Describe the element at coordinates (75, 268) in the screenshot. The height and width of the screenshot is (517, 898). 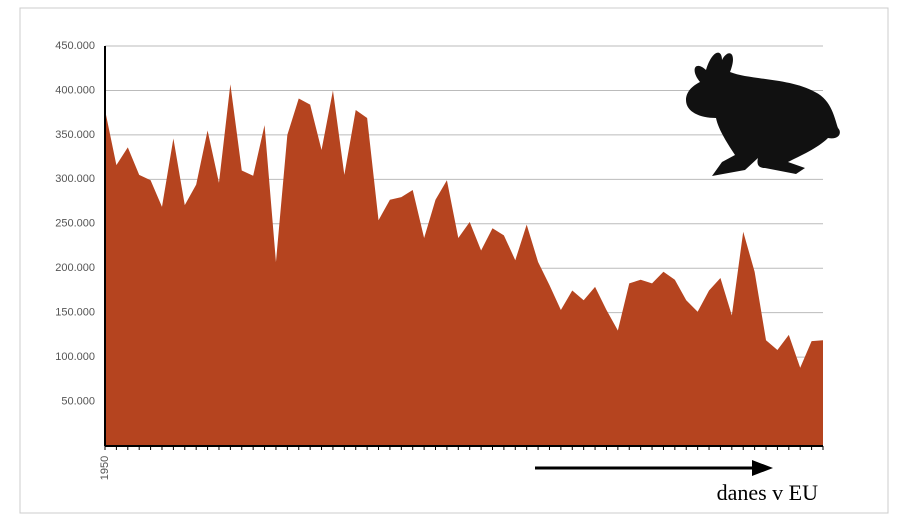
I see `y-tick-label: 200.000` at that location.